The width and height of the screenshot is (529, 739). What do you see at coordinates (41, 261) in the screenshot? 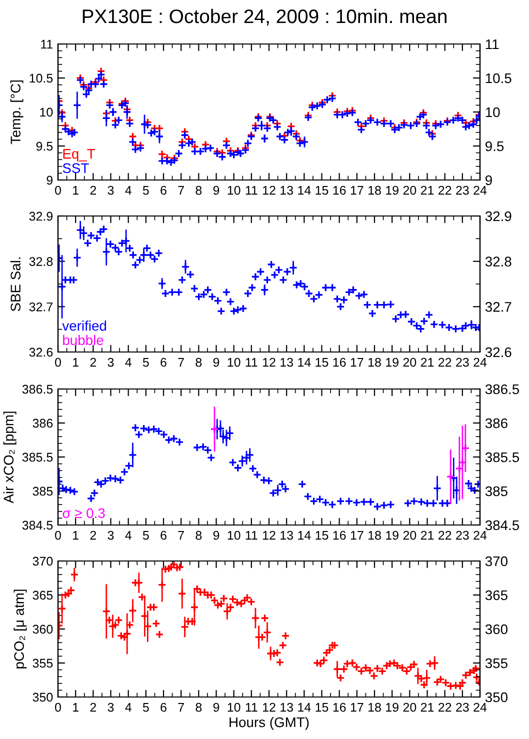
I see `y-tick-label: 32.8` at bounding box center [41, 261].